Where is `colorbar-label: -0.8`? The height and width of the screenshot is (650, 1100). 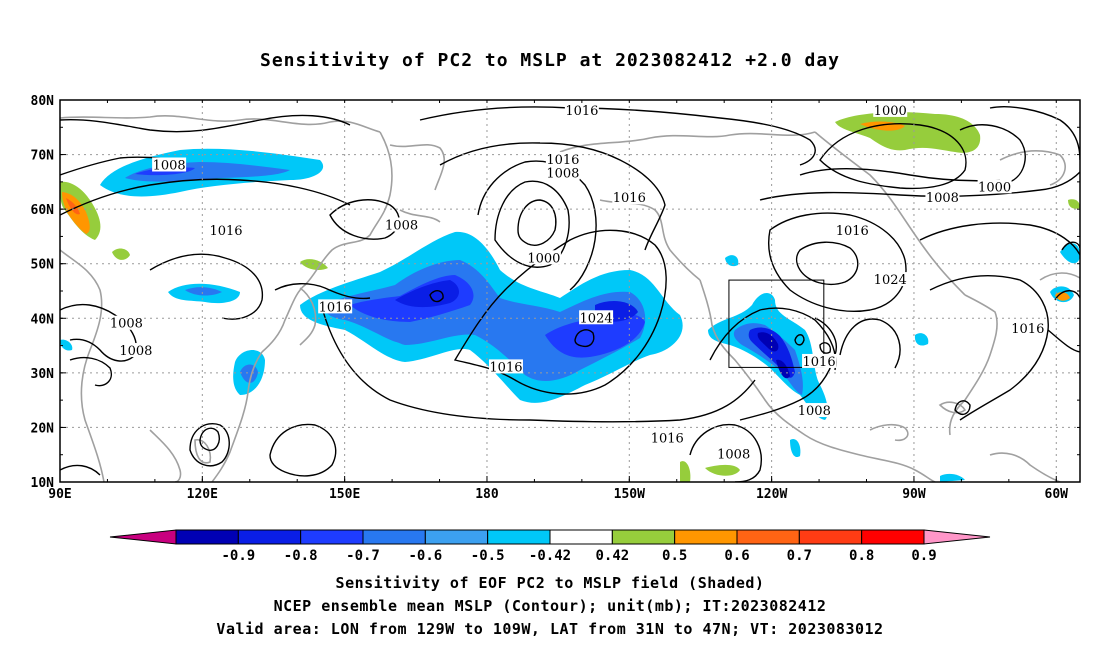 colorbar-label: -0.8 is located at coordinates (301, 556).